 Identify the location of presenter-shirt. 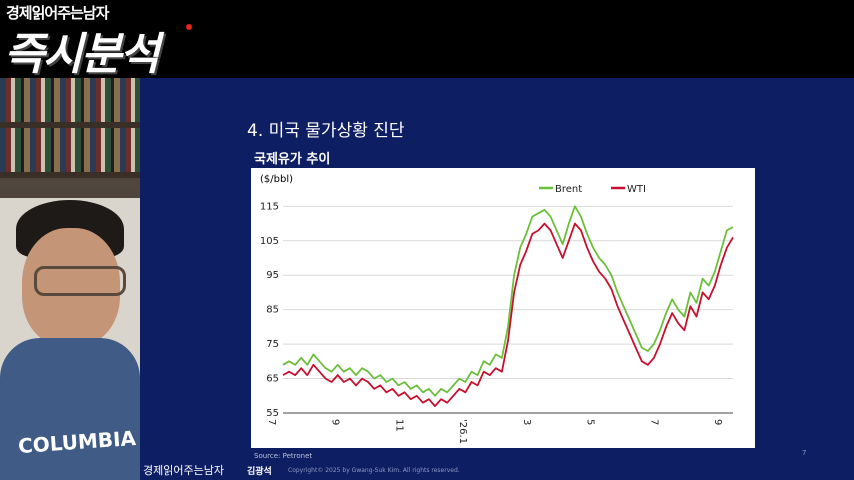
(70, 409).